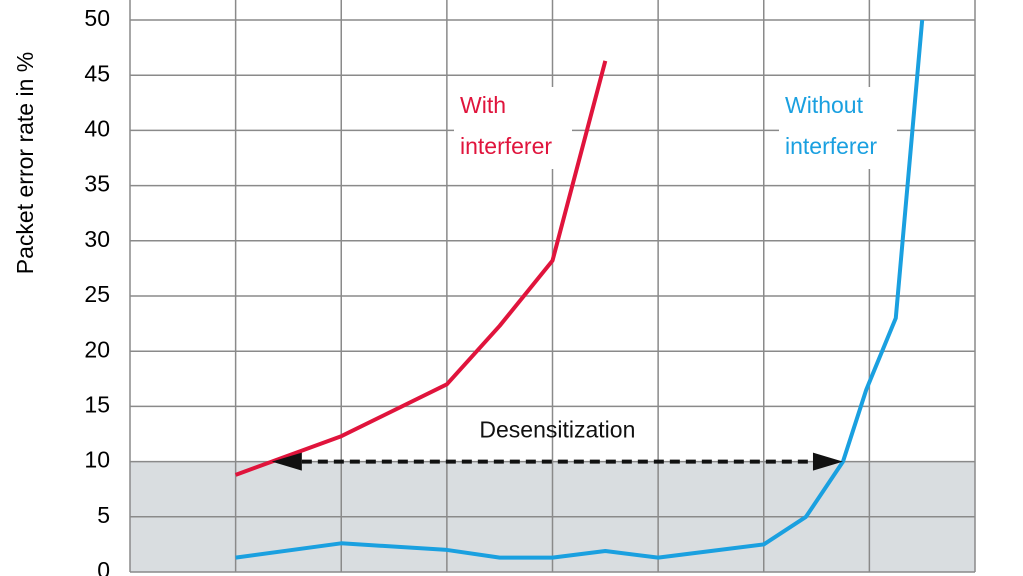 This screenshot has width=1023, height=576. I want to click on y-tick-label: 40, so click(97, 128).